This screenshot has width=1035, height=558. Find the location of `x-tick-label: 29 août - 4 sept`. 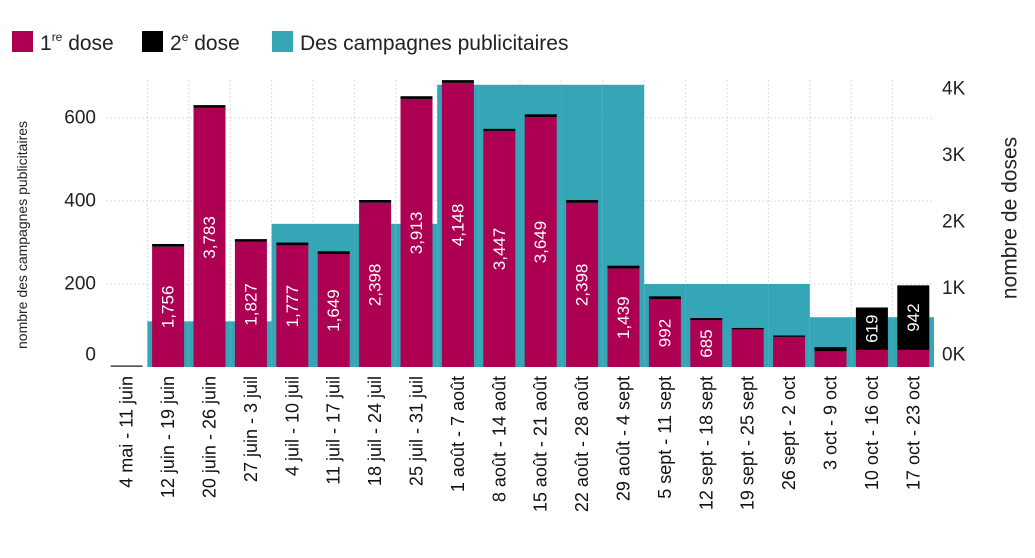

x-tick-label: 29 août - 4 sept is located at coordinates (624, 438).